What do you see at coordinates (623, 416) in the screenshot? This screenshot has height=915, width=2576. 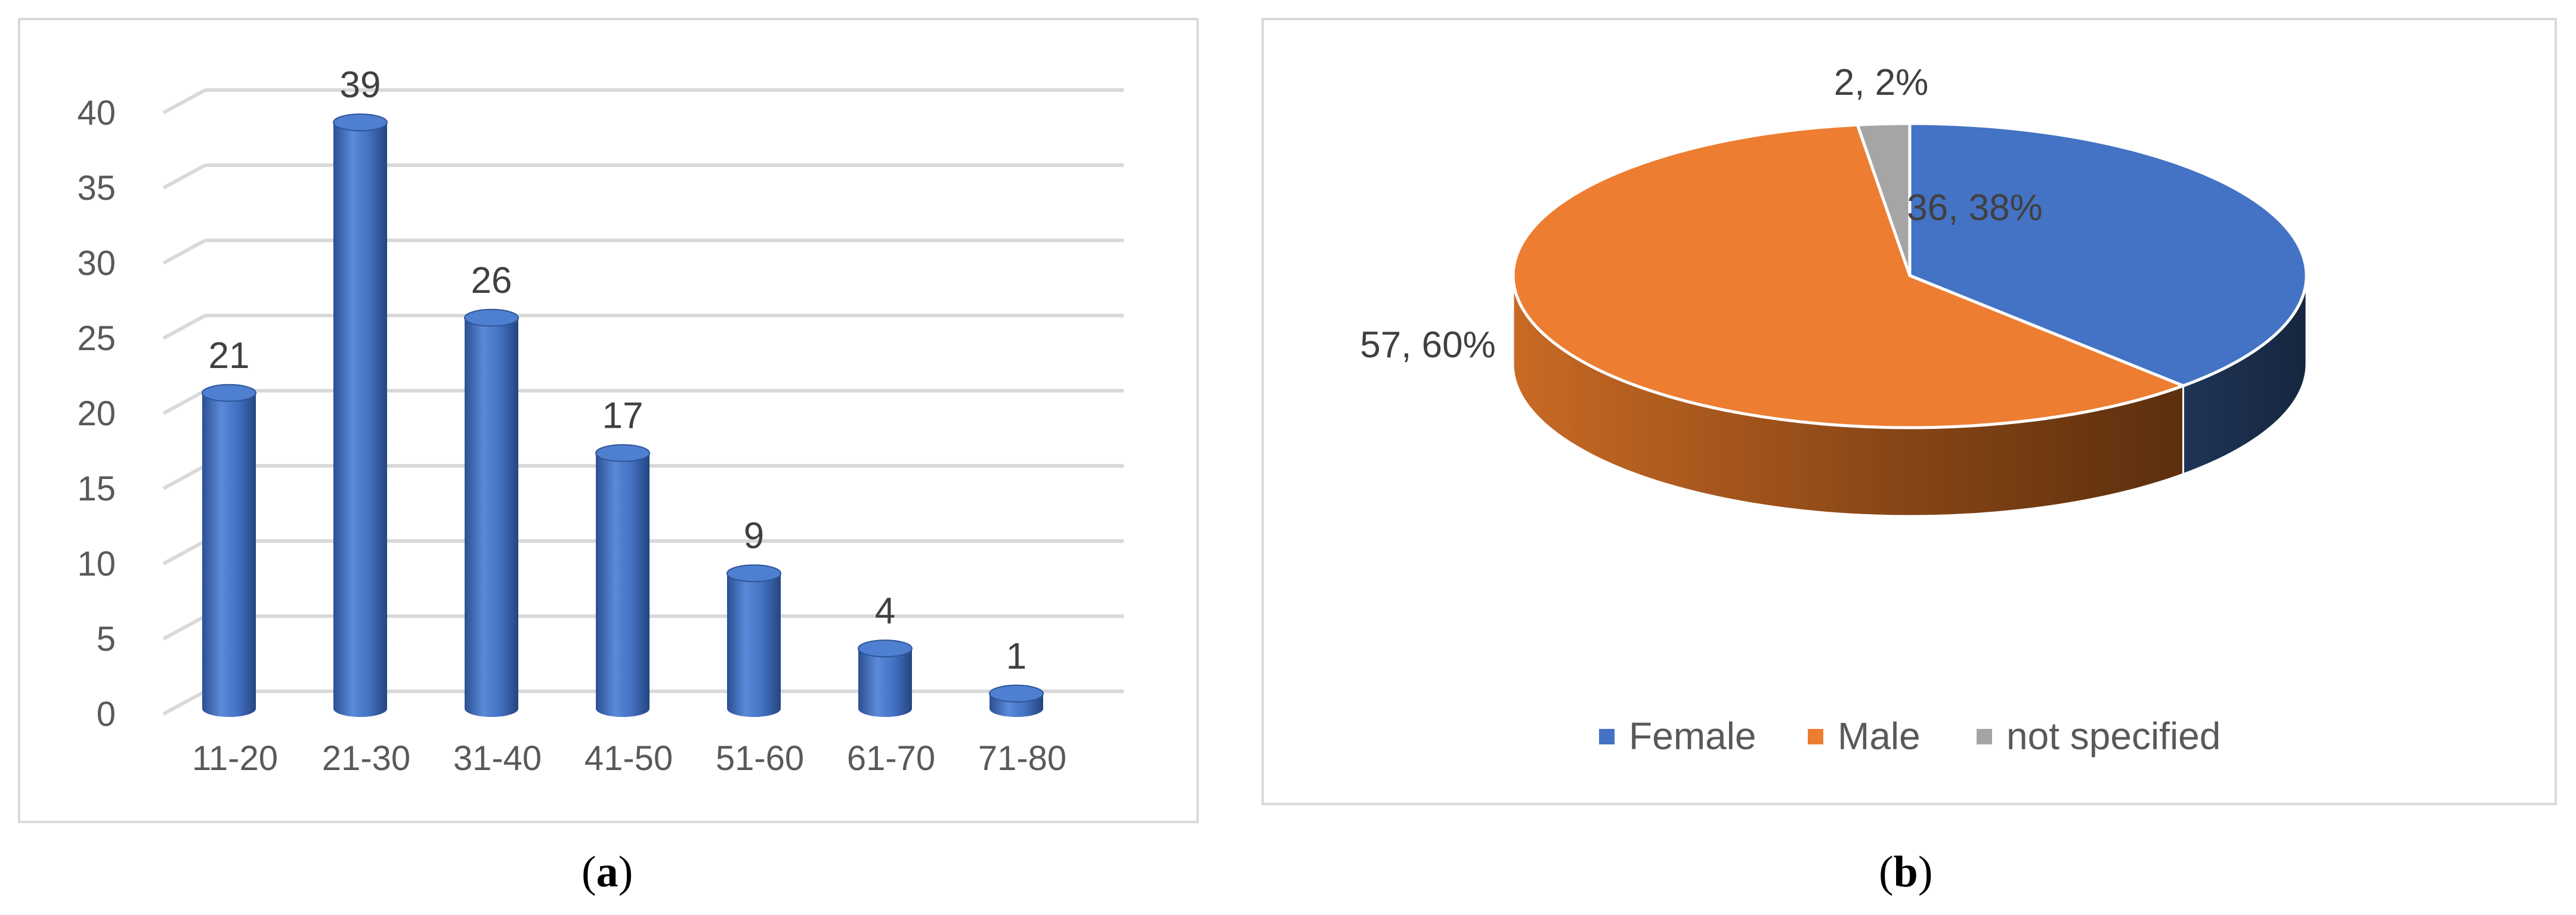 I see `data-label: 17` at bounding box center [623, 416].